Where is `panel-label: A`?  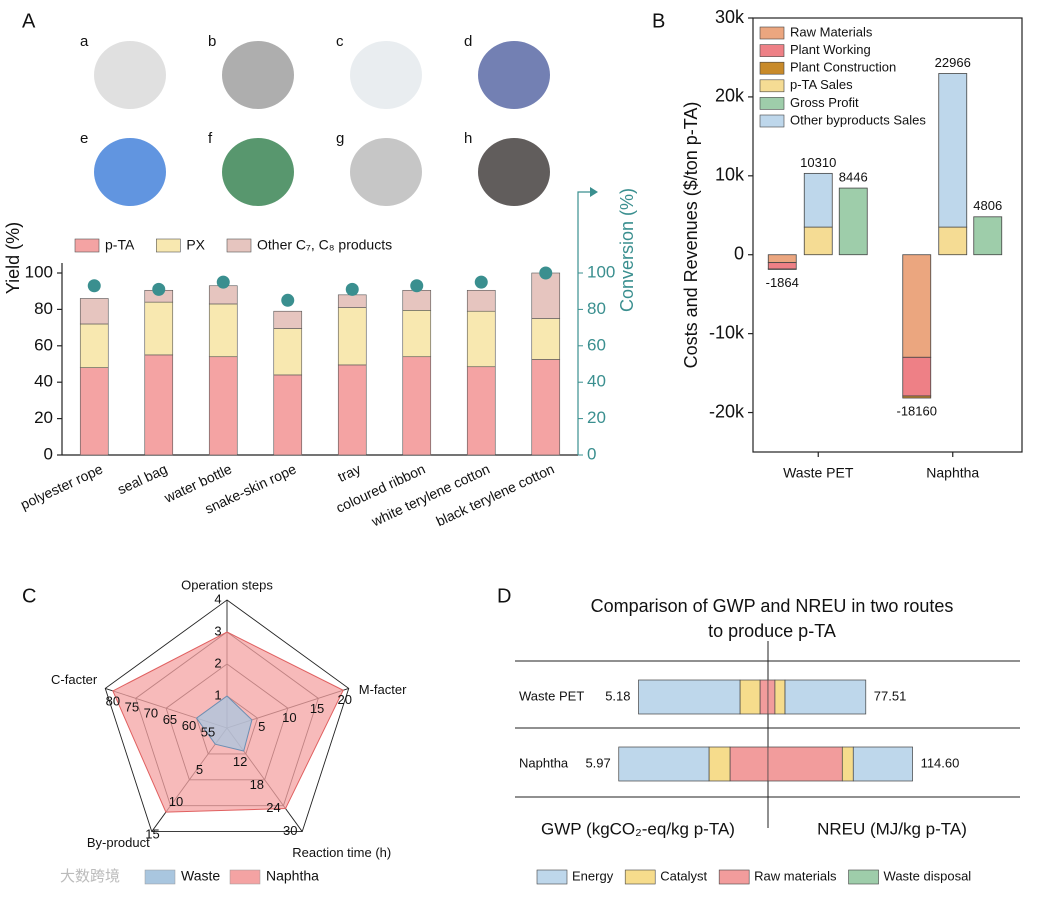
panel-label: A is located at coordinates (29, 21).